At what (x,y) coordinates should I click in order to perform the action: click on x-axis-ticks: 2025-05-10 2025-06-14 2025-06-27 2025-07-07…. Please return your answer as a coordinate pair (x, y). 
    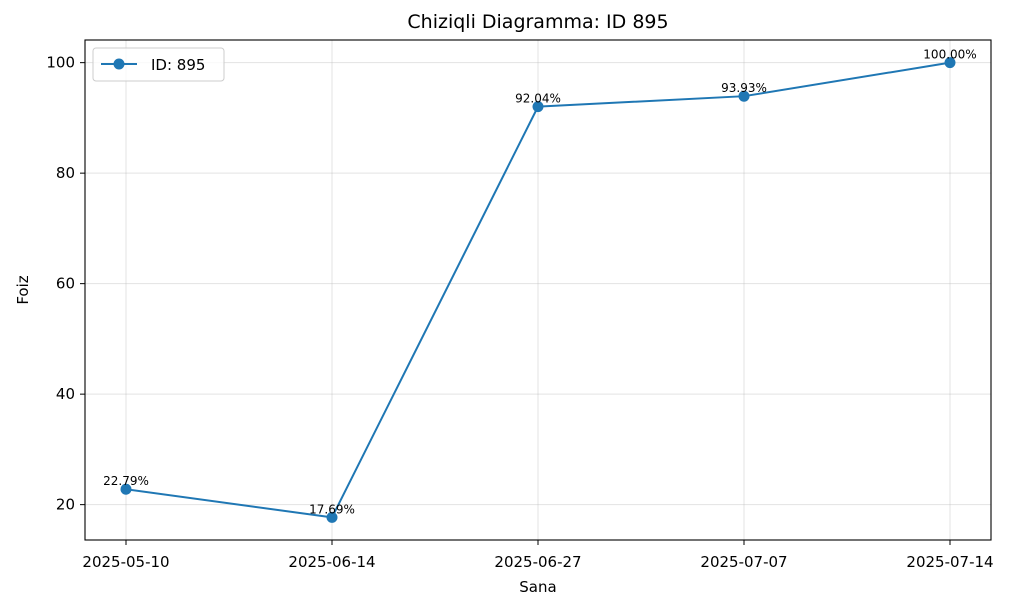
    Looking at the image, I should click on (538, 555).